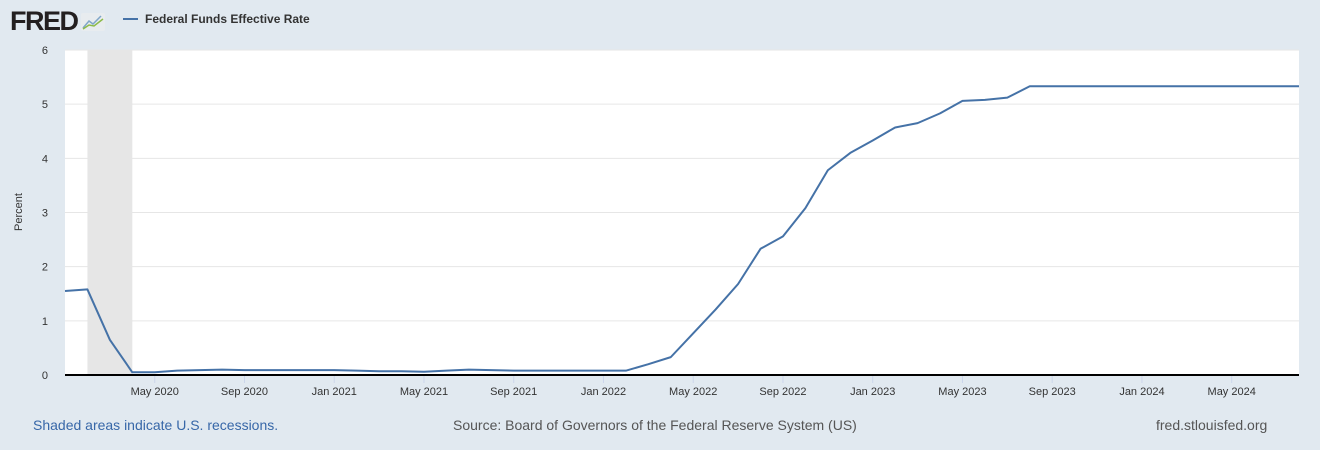 The image size is (1320, 450). I want to click on y-tick-label: 5, so click(45, 105).